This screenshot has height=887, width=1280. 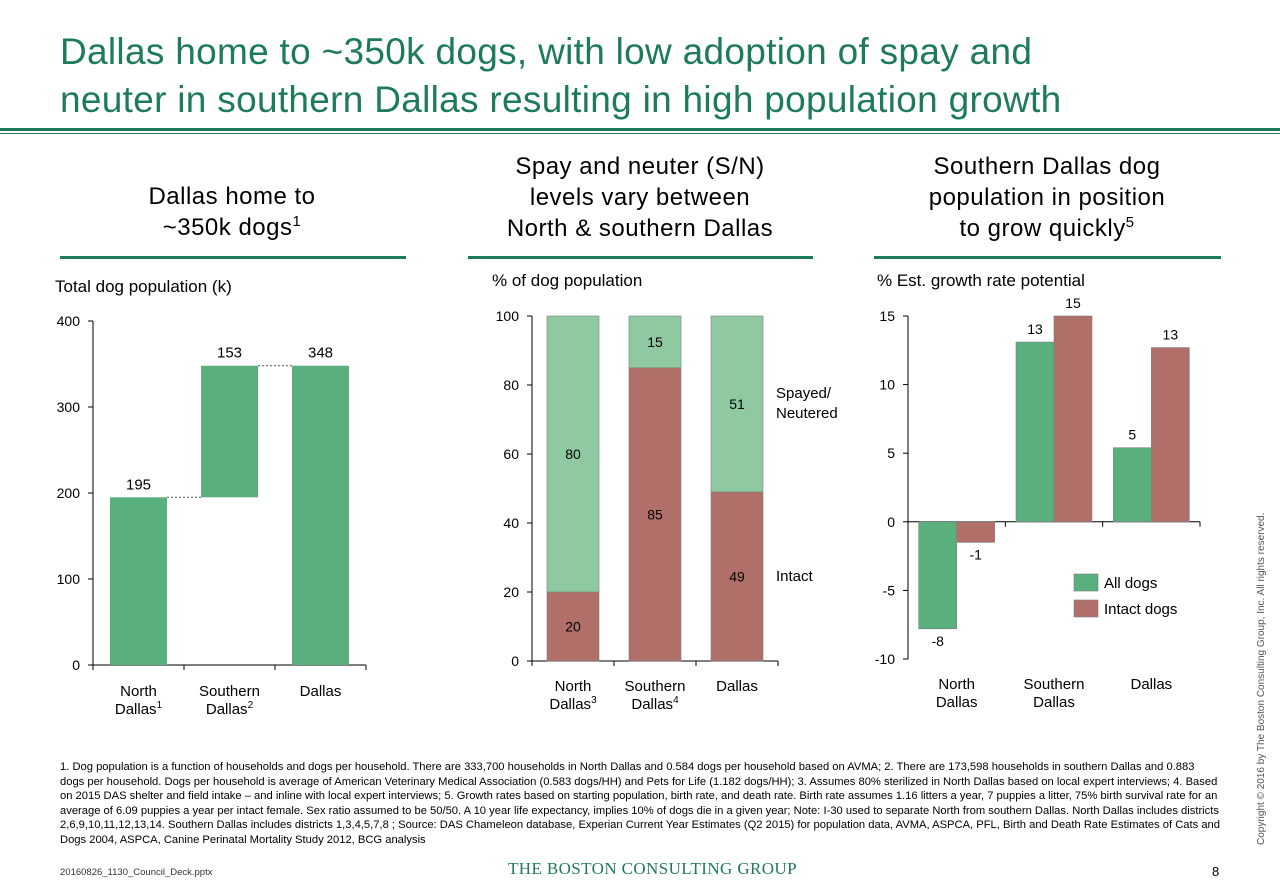 What do you see at coordinates (1047, 166) in the screenshot?
I see `panel-3-heading-line-1: Southern Dallas dog` at bounding box center [1047, 166].